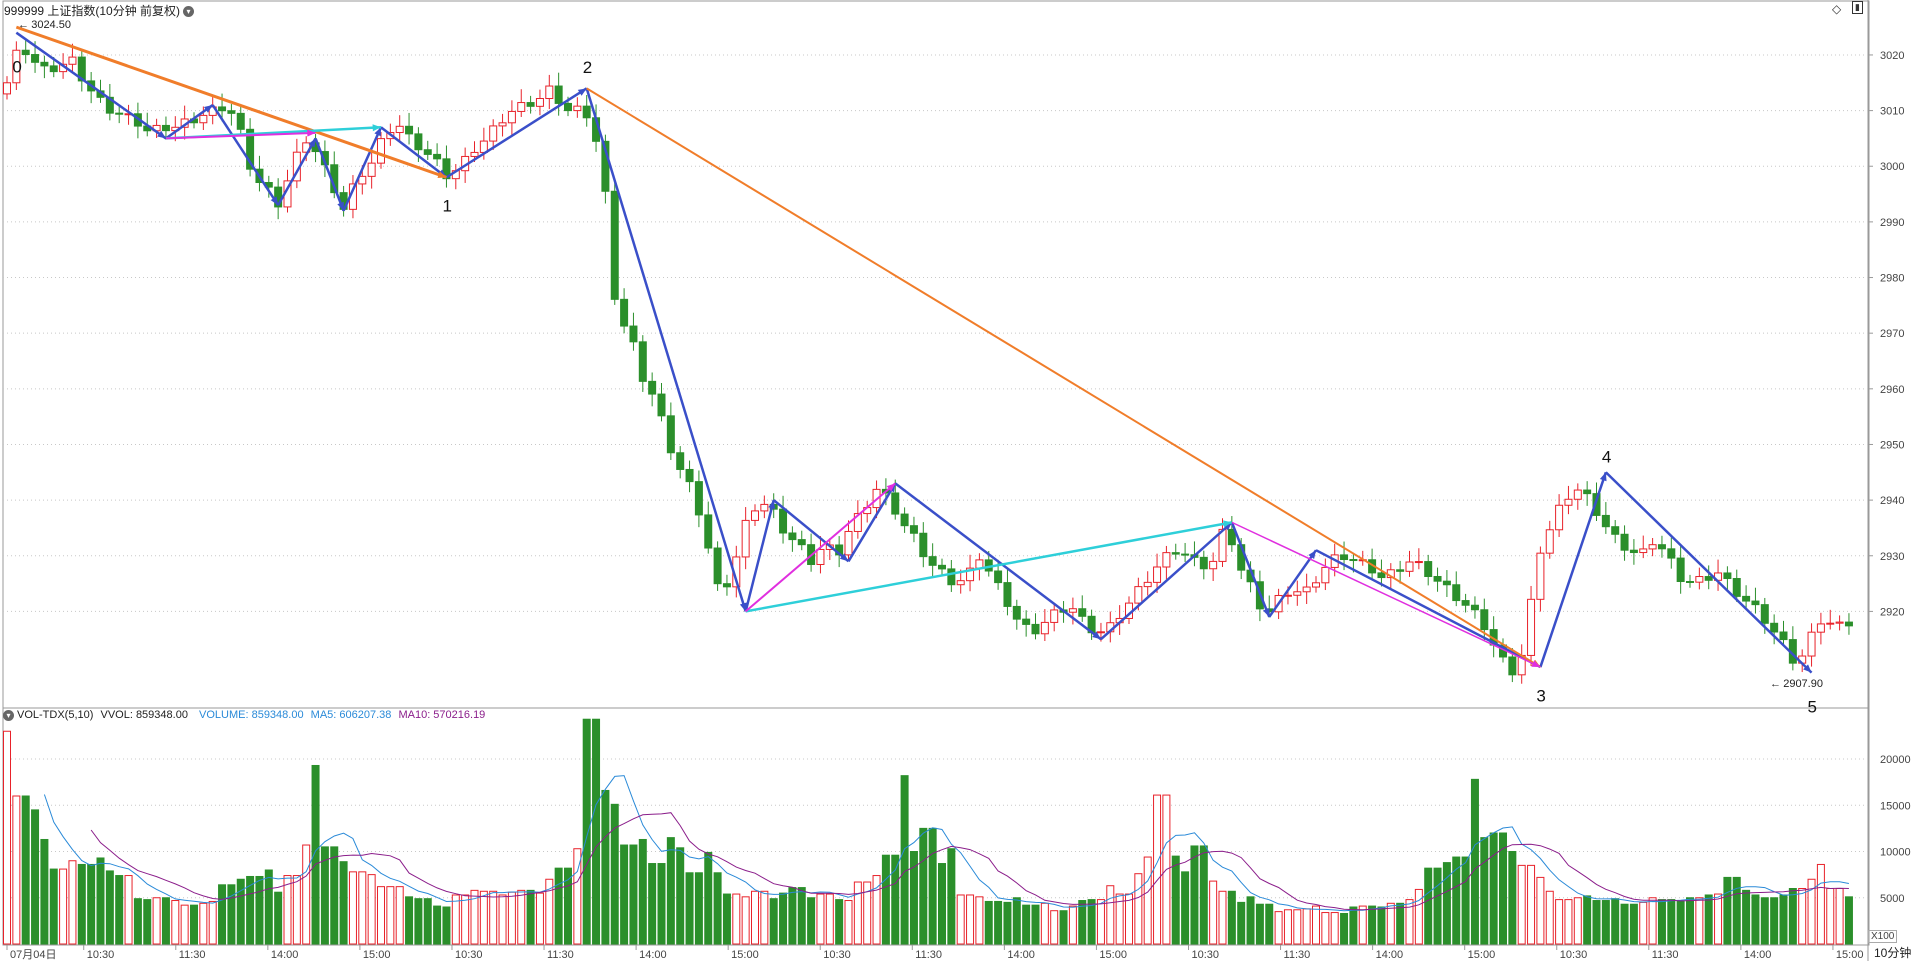 This screenshot has width=1920, height=961. What do you see at coordinates (1857, 7) in the screenshot?
I see `panel-toggle-icon: ▮` at bounding box center [1857, 7].